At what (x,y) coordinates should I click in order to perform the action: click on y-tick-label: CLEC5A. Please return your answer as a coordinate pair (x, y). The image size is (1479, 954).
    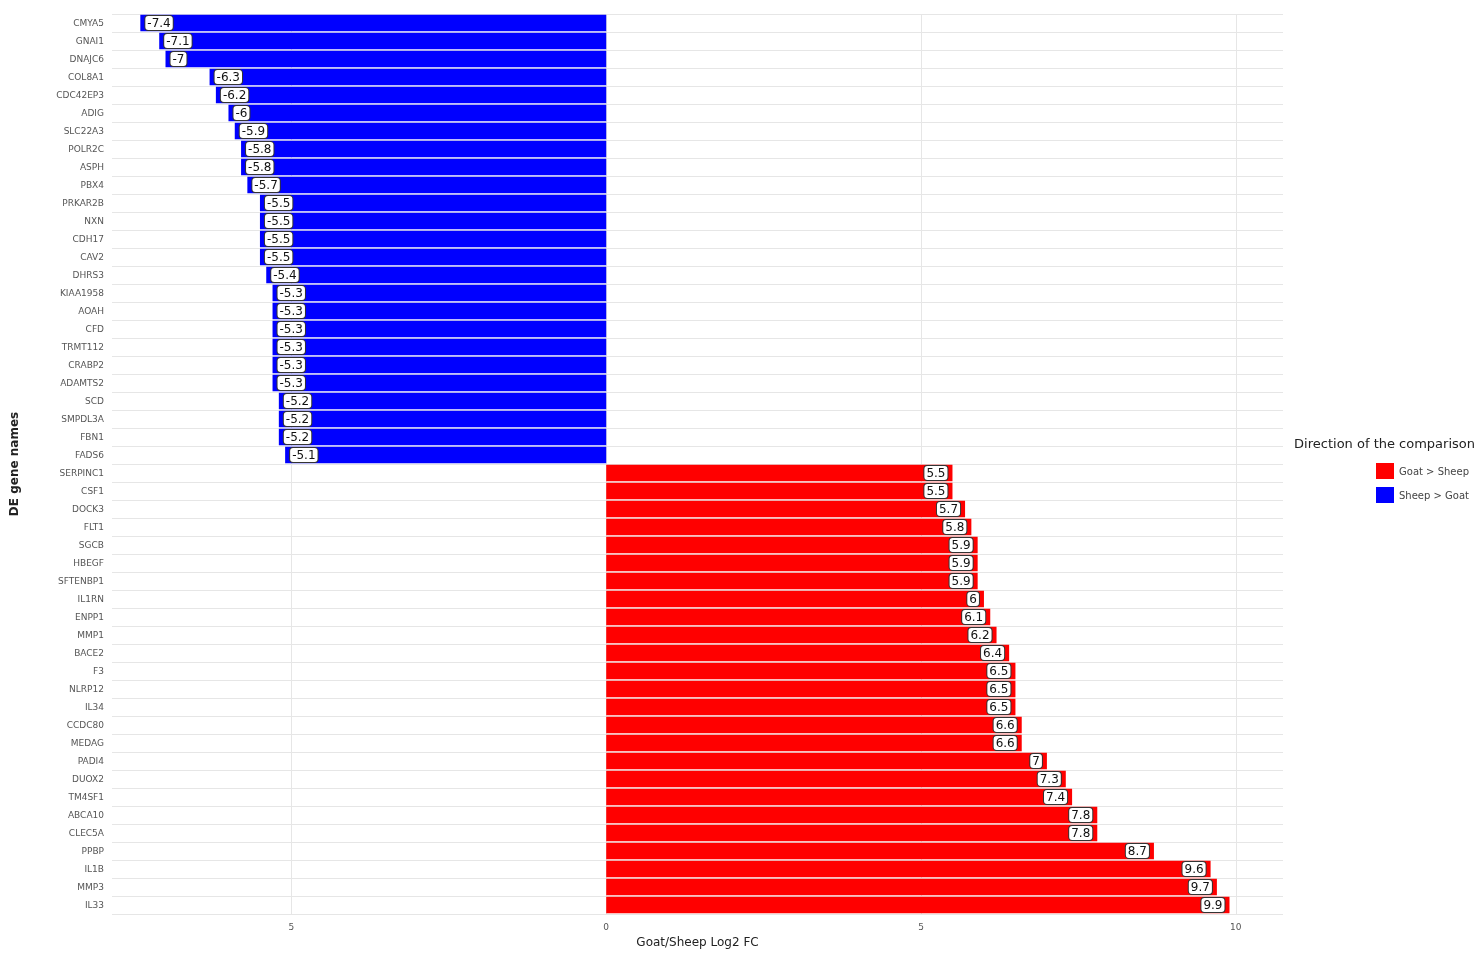
    Looking at the image, I should click on (86, 833).